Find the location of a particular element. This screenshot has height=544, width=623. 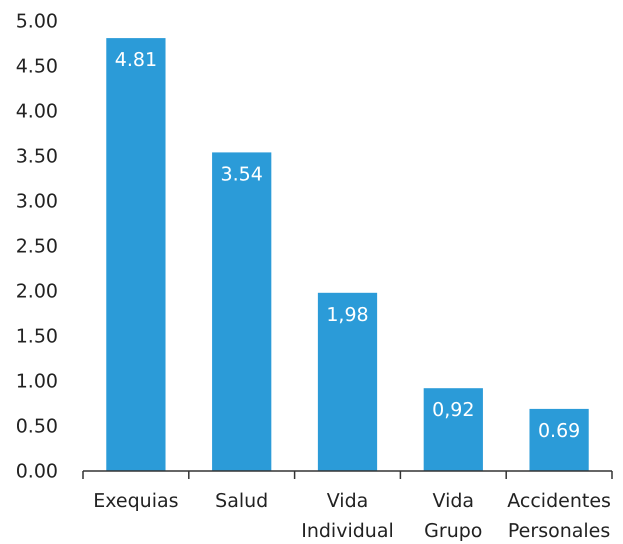

data-label: 0,92 is located at coordinates (453, 410).